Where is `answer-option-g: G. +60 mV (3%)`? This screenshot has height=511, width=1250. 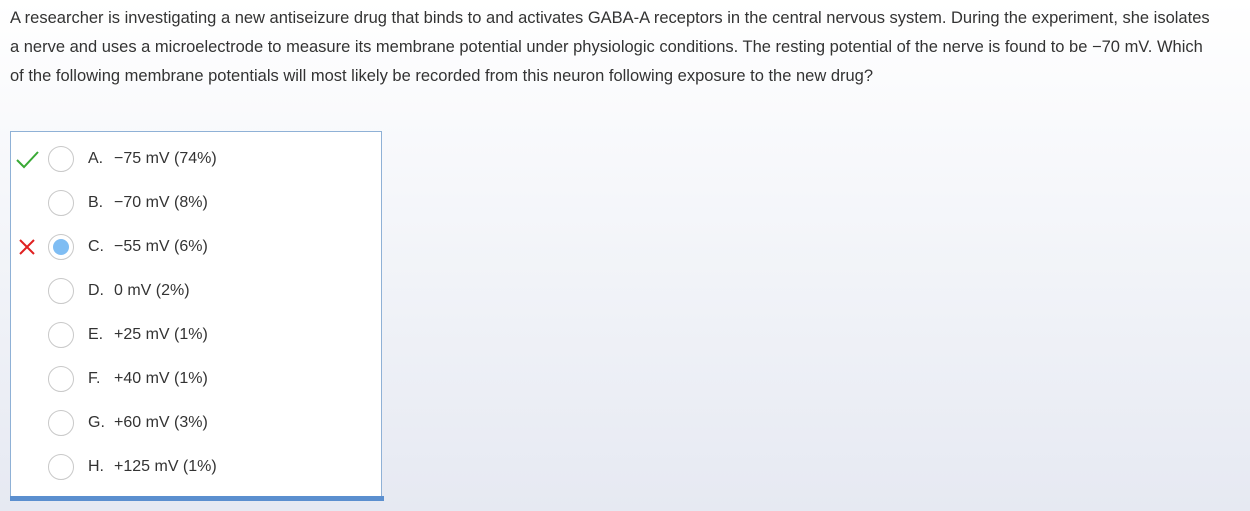 answer-option-g: G. +60 mV (3%) is located at coordinates (196, 422).